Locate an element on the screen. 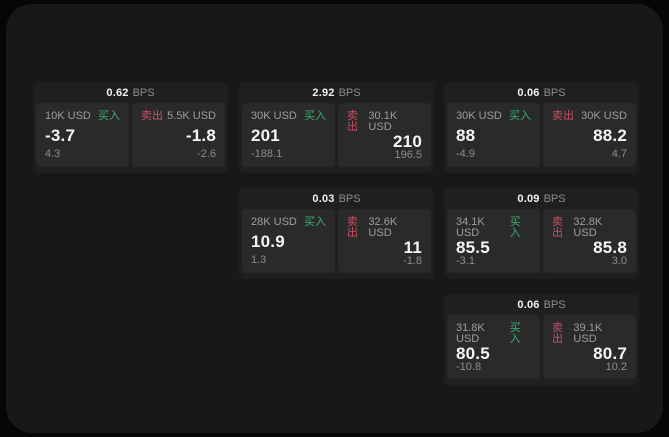 The width and height of the screenshot is (669, 437). sell-delta: 10.2 is located at coordinates (616, 367).